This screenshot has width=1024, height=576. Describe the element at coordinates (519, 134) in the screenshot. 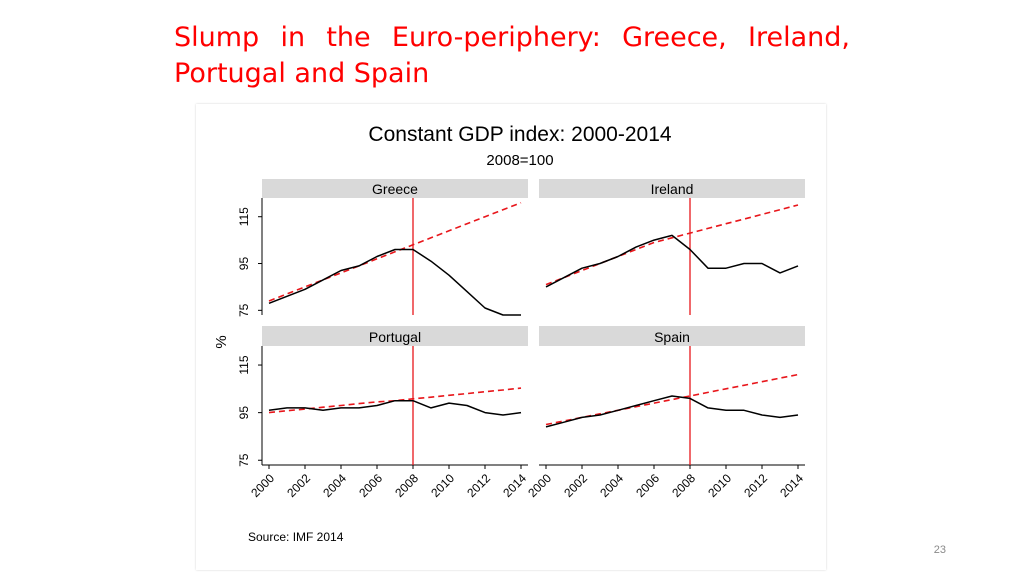

I see `chart-title: Constant GDP index: 2000-2014` at that location.